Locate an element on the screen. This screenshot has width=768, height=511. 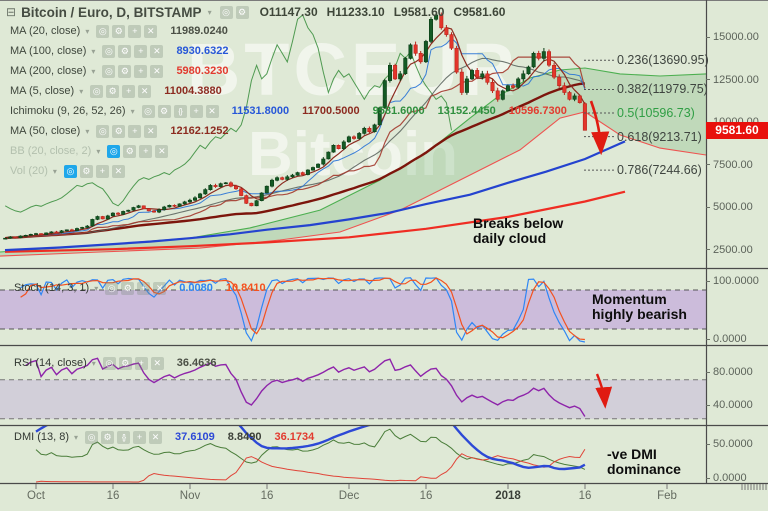
annotation-momentum-bearish: Momentum highly bearish is located at coordinates (639, 307).